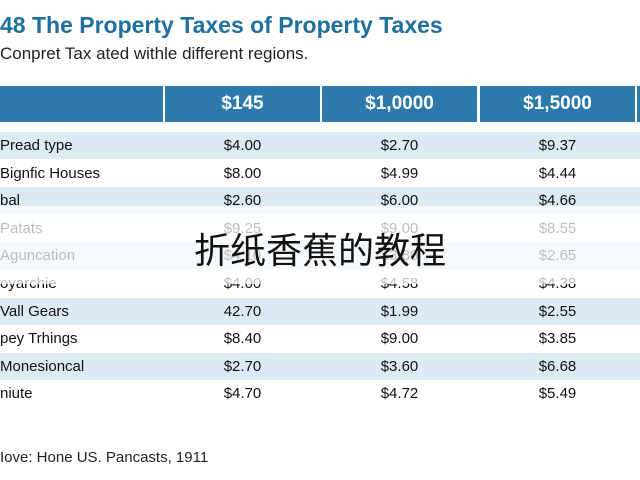  I want to click on row-label: Pread type, so click(36, 145).